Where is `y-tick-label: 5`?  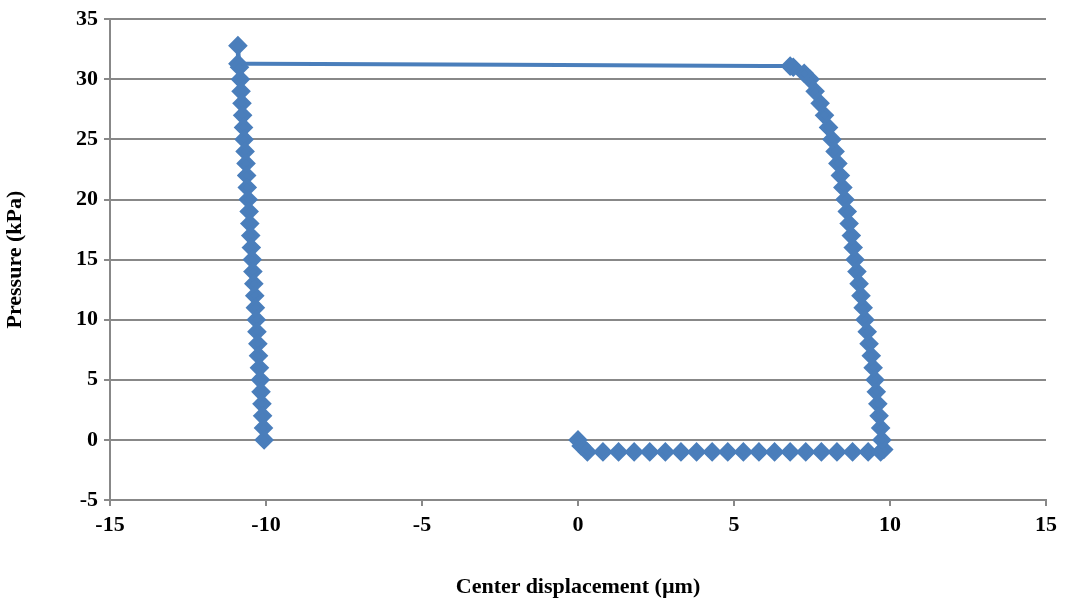 y-tick-label: 5 is located at coordinates (92, 378).